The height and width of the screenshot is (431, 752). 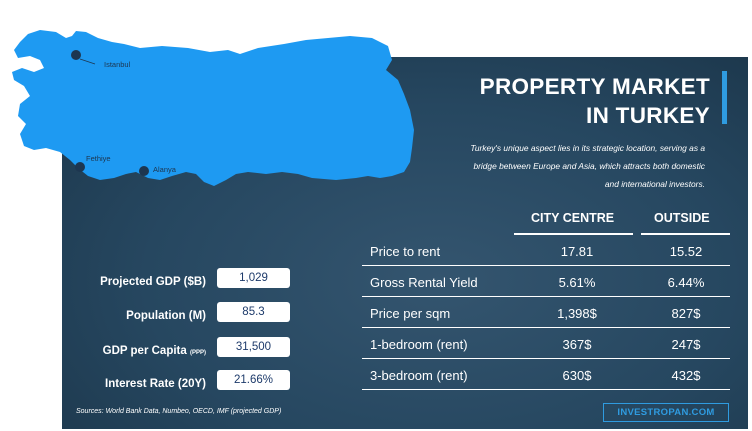 What do you see at coordinates (546, 312) in the screenshot?
I see `table-row: Price per sqm 1,398$ 827$` at bounding box center [546, 312].